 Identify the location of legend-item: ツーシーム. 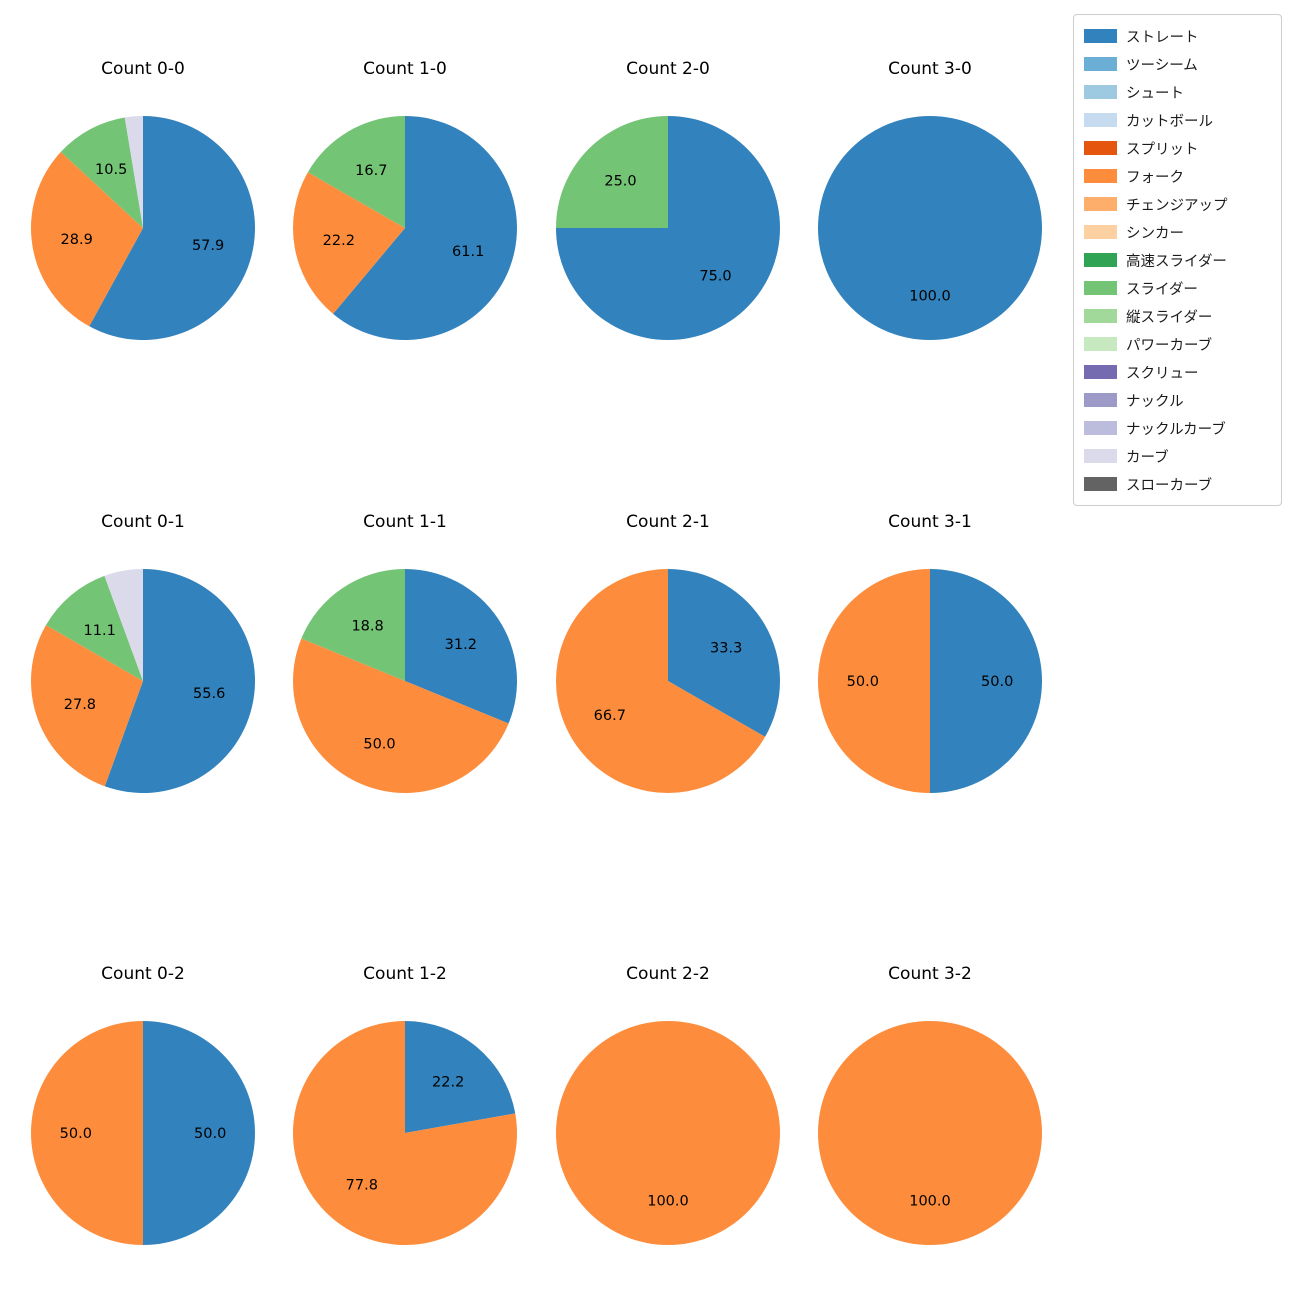
(1177, 64).